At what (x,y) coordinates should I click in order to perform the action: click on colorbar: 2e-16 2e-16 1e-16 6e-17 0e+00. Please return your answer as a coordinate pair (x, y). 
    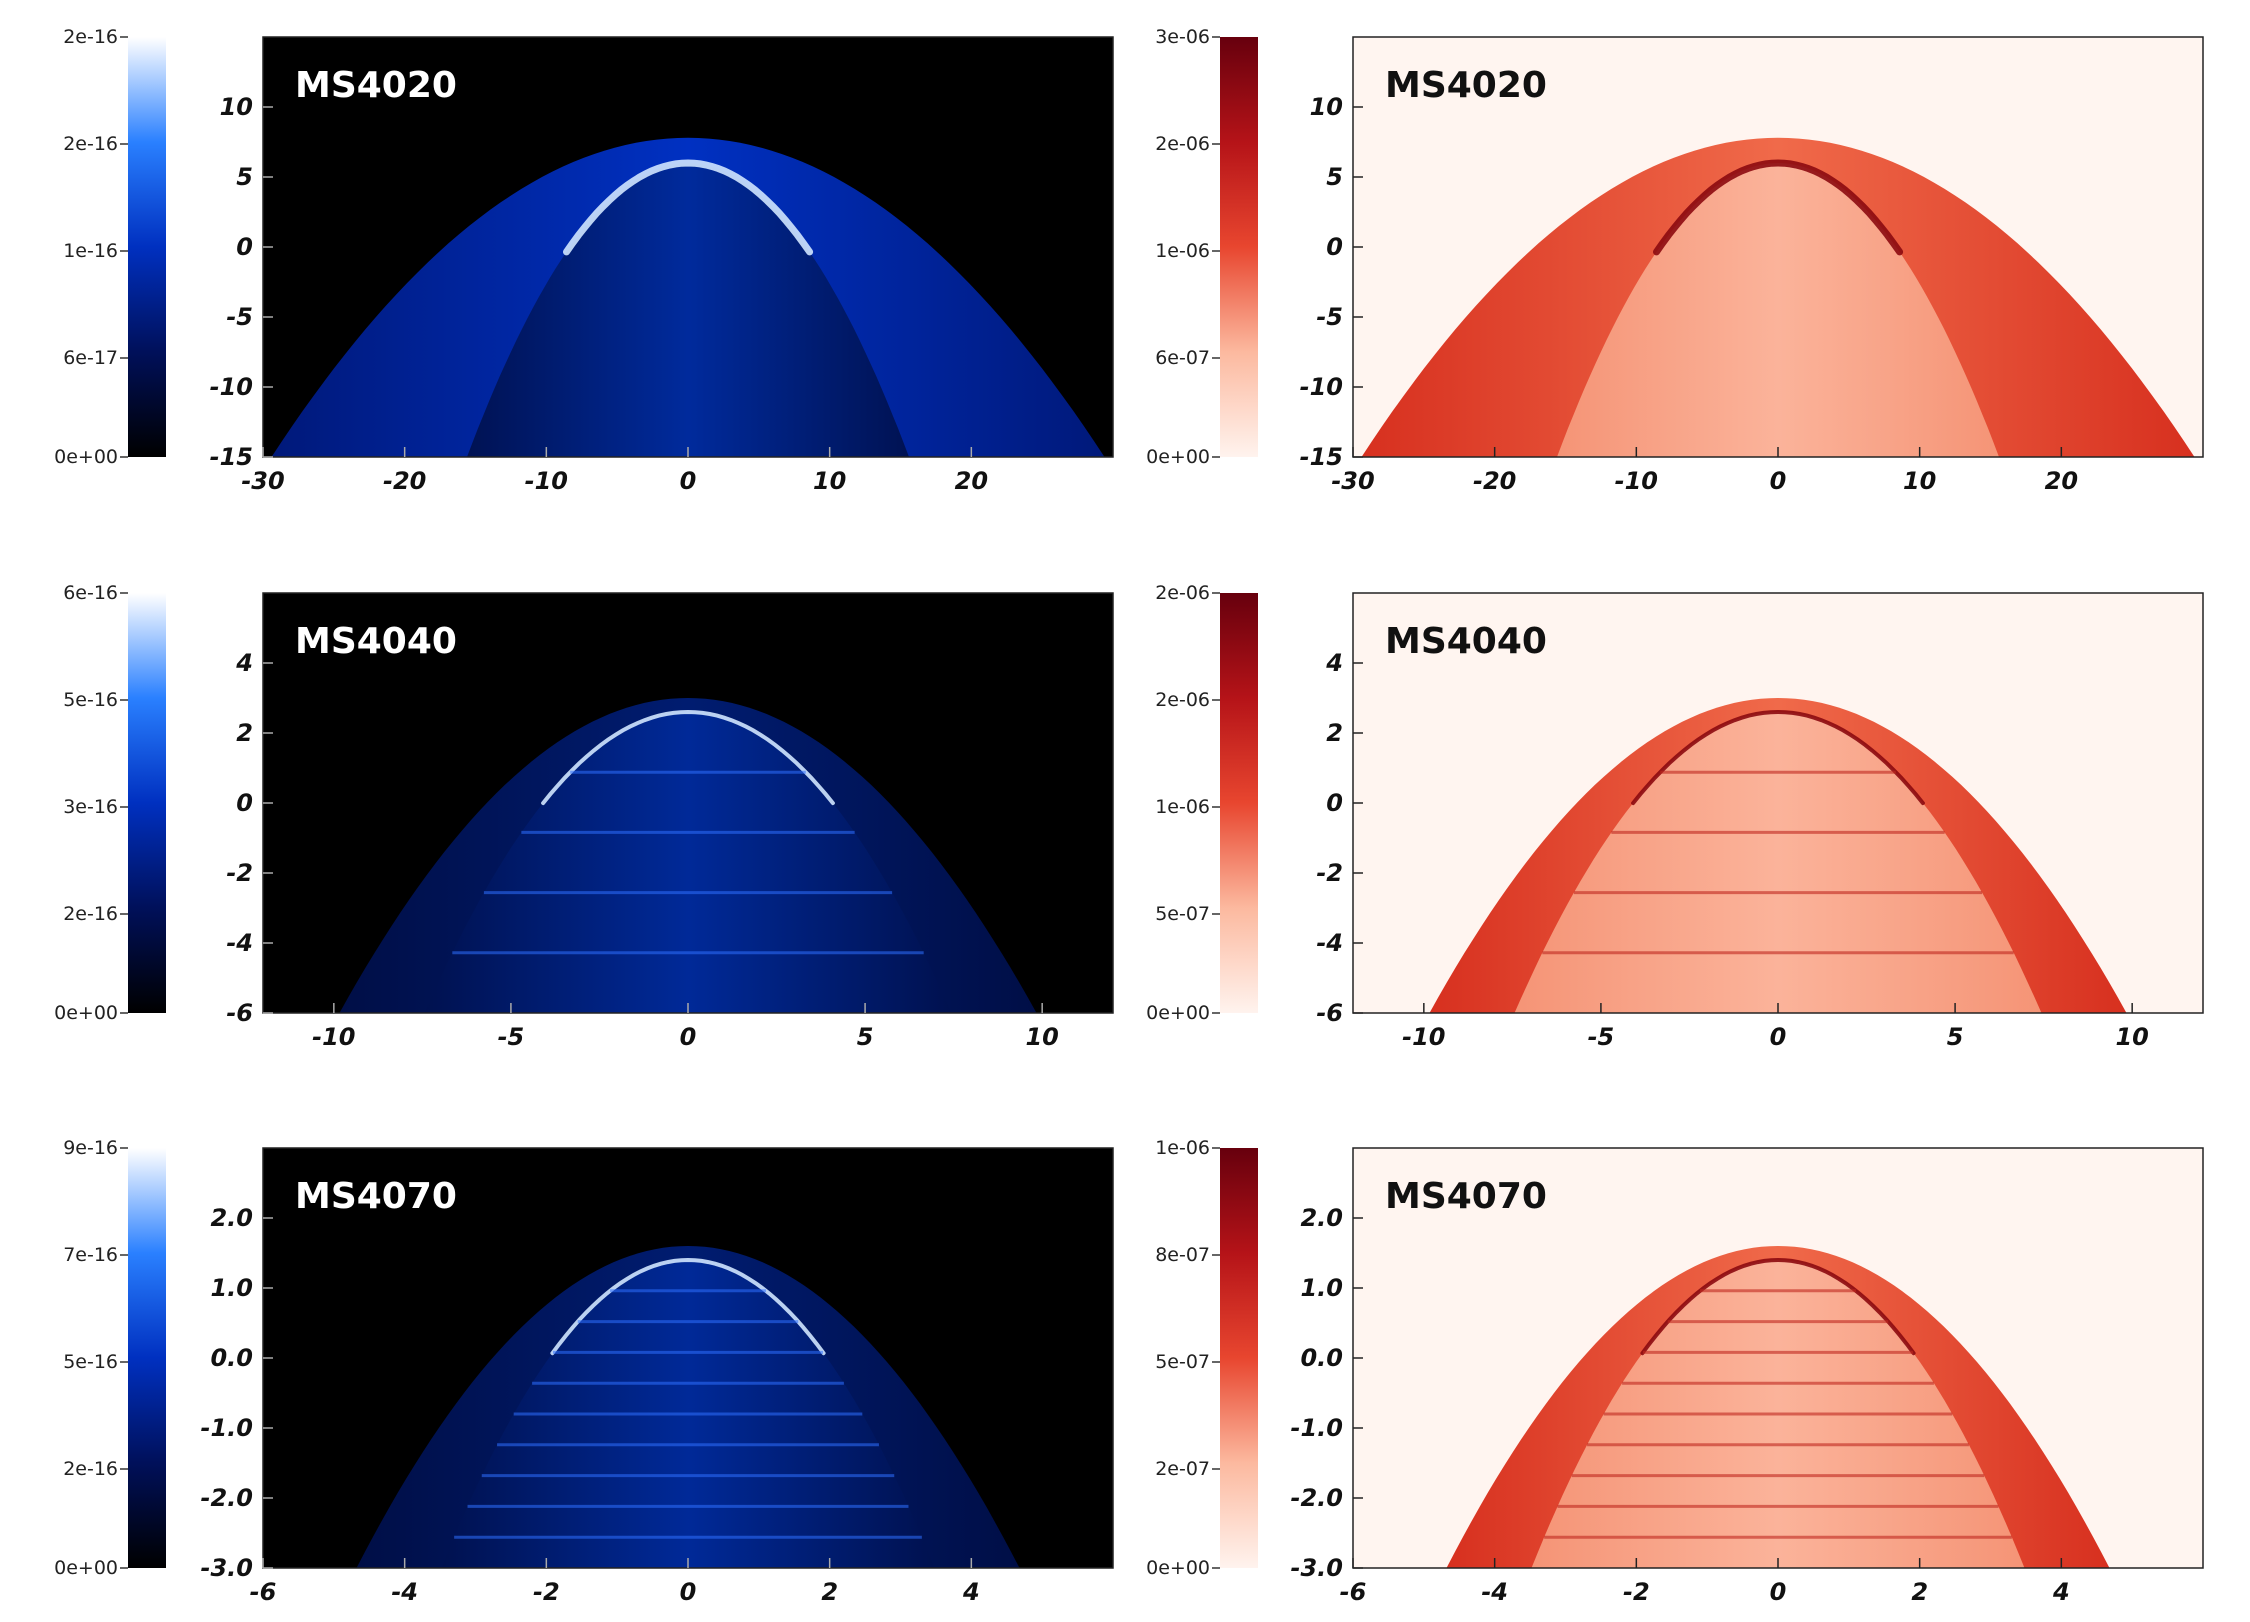
    Looking at the image, I should click on (110, 247).